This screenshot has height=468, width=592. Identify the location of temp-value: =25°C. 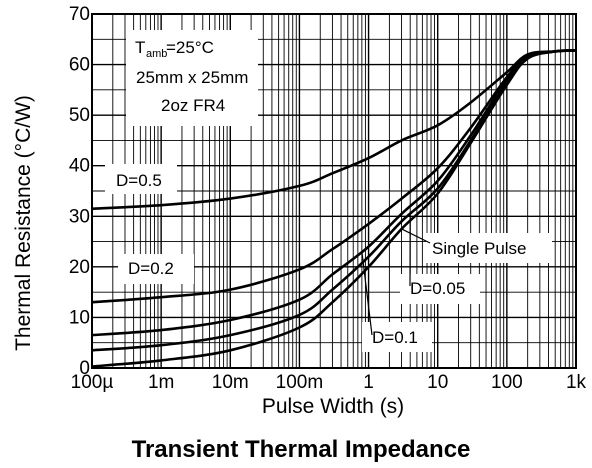
(190, 47).